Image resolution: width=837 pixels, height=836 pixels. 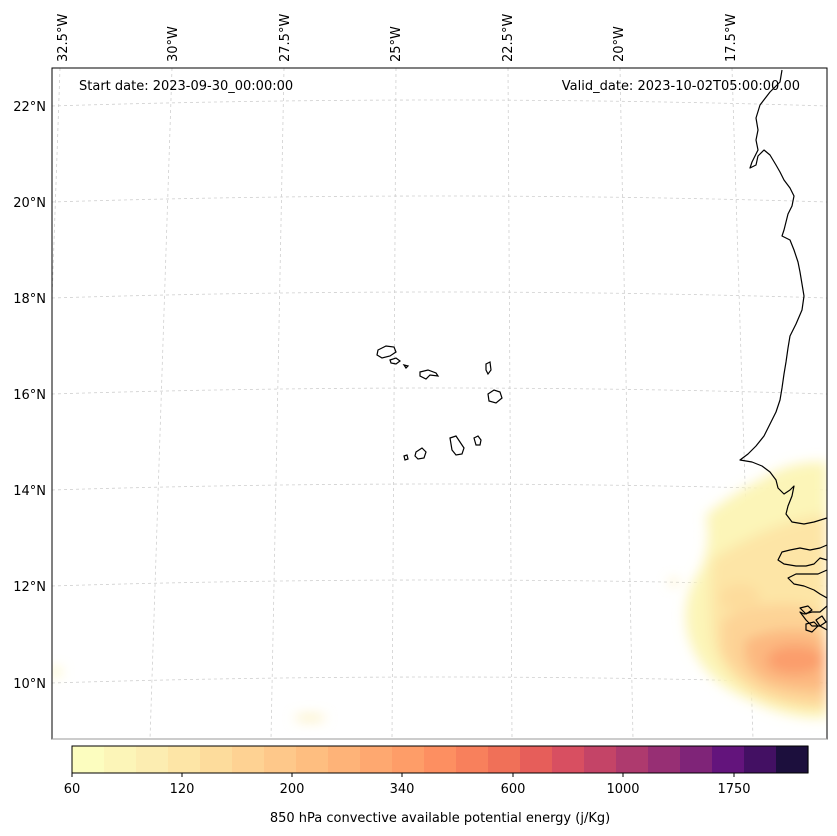 I want to click on lon-label-30w: 30°W, so click(x=173, y=44).